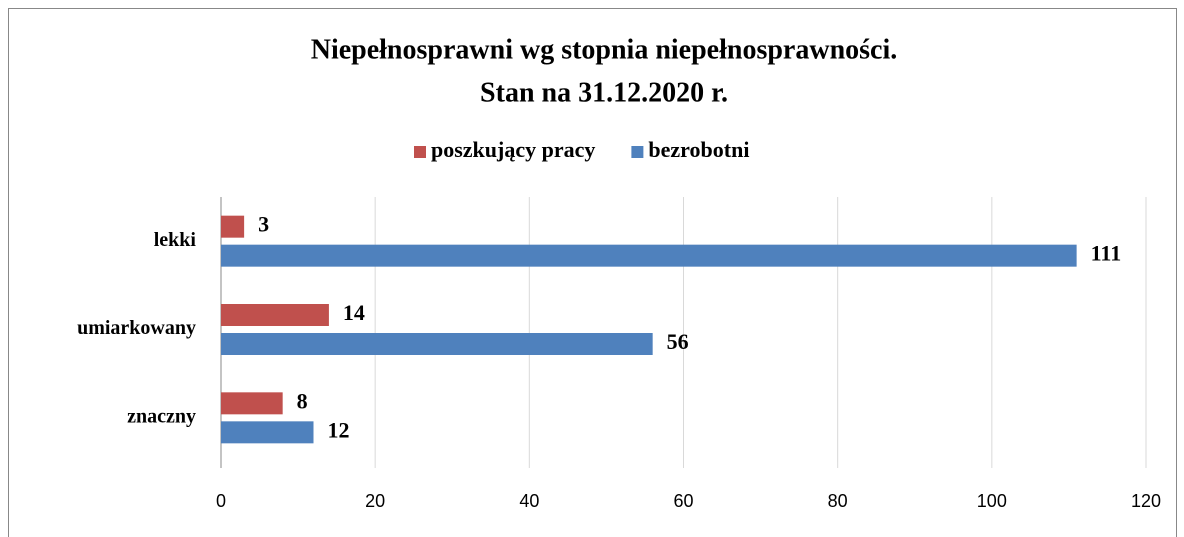  What do you see at coordinates (1106, 253) in the screenshot?
I see `data-label: 111` at bounding box center [1106, 253].